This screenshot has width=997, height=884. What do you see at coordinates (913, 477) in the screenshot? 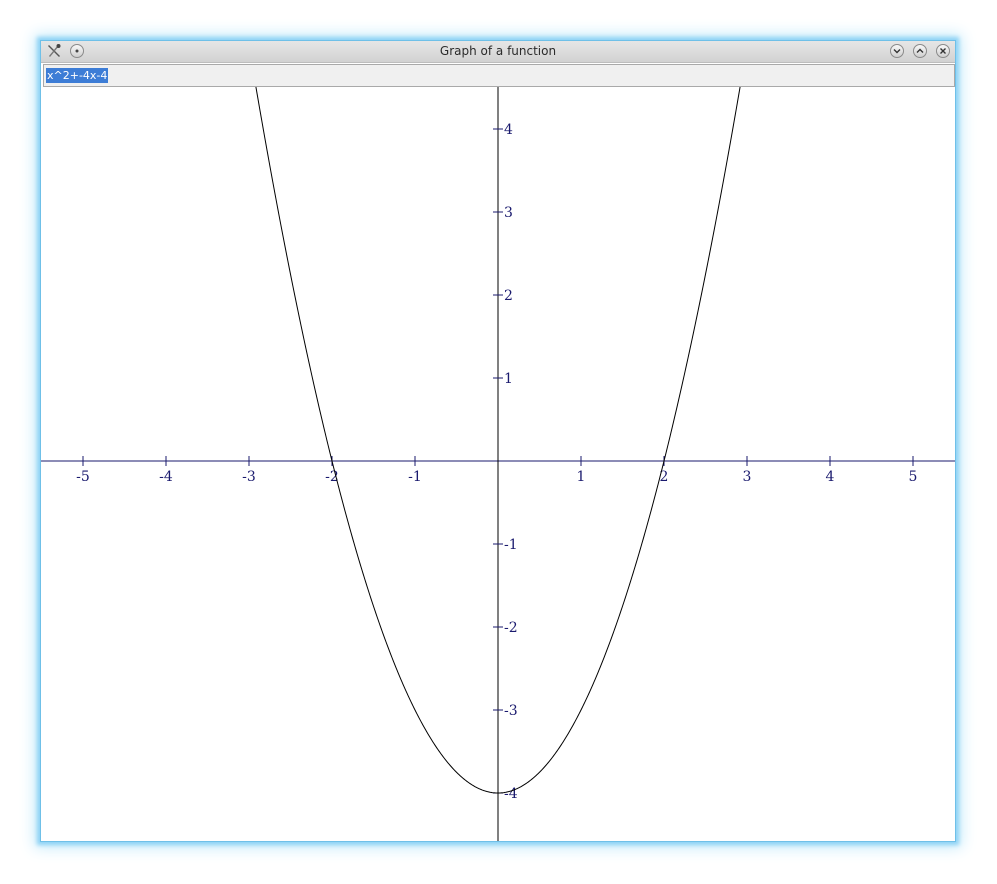
I see `x-tick-label: 5` at bounding box center [913, 477].